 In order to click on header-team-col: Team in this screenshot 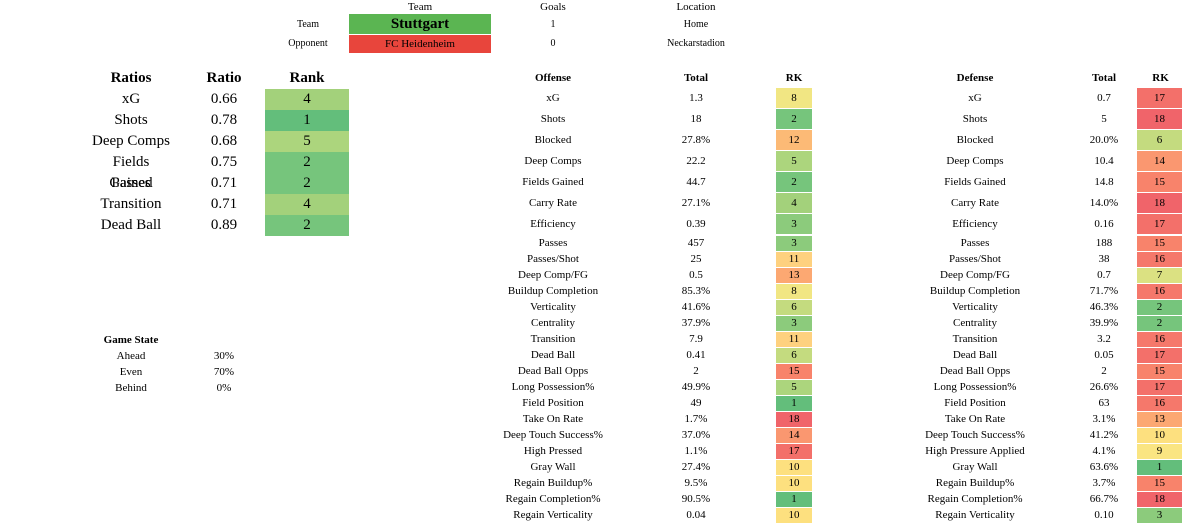, I will do `click(420, 7)`.